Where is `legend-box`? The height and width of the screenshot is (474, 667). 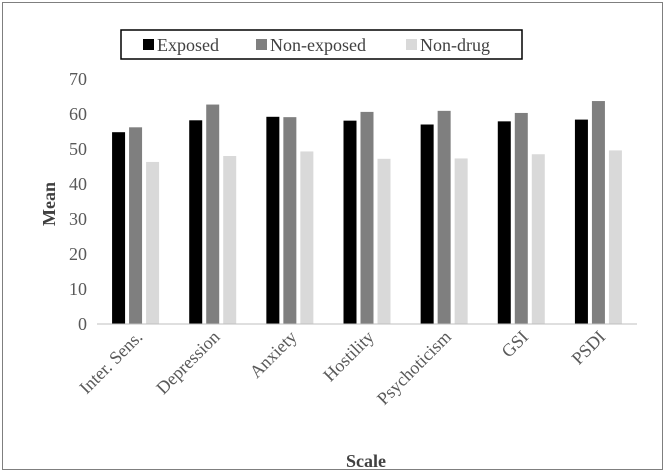 legend-box is located at coordinates (321, 44).